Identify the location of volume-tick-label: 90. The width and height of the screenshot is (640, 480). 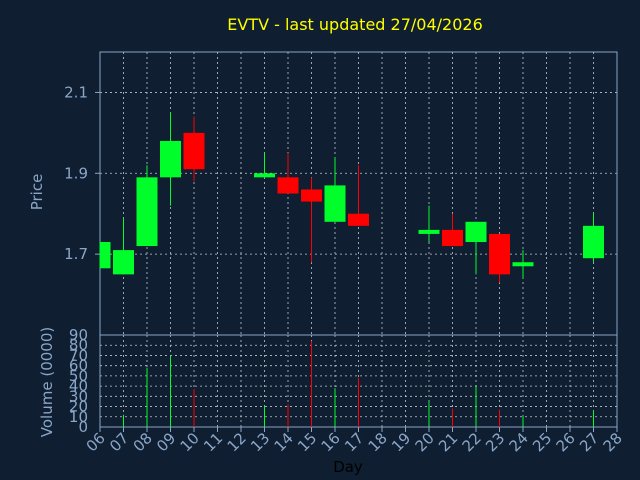
(78, 335).